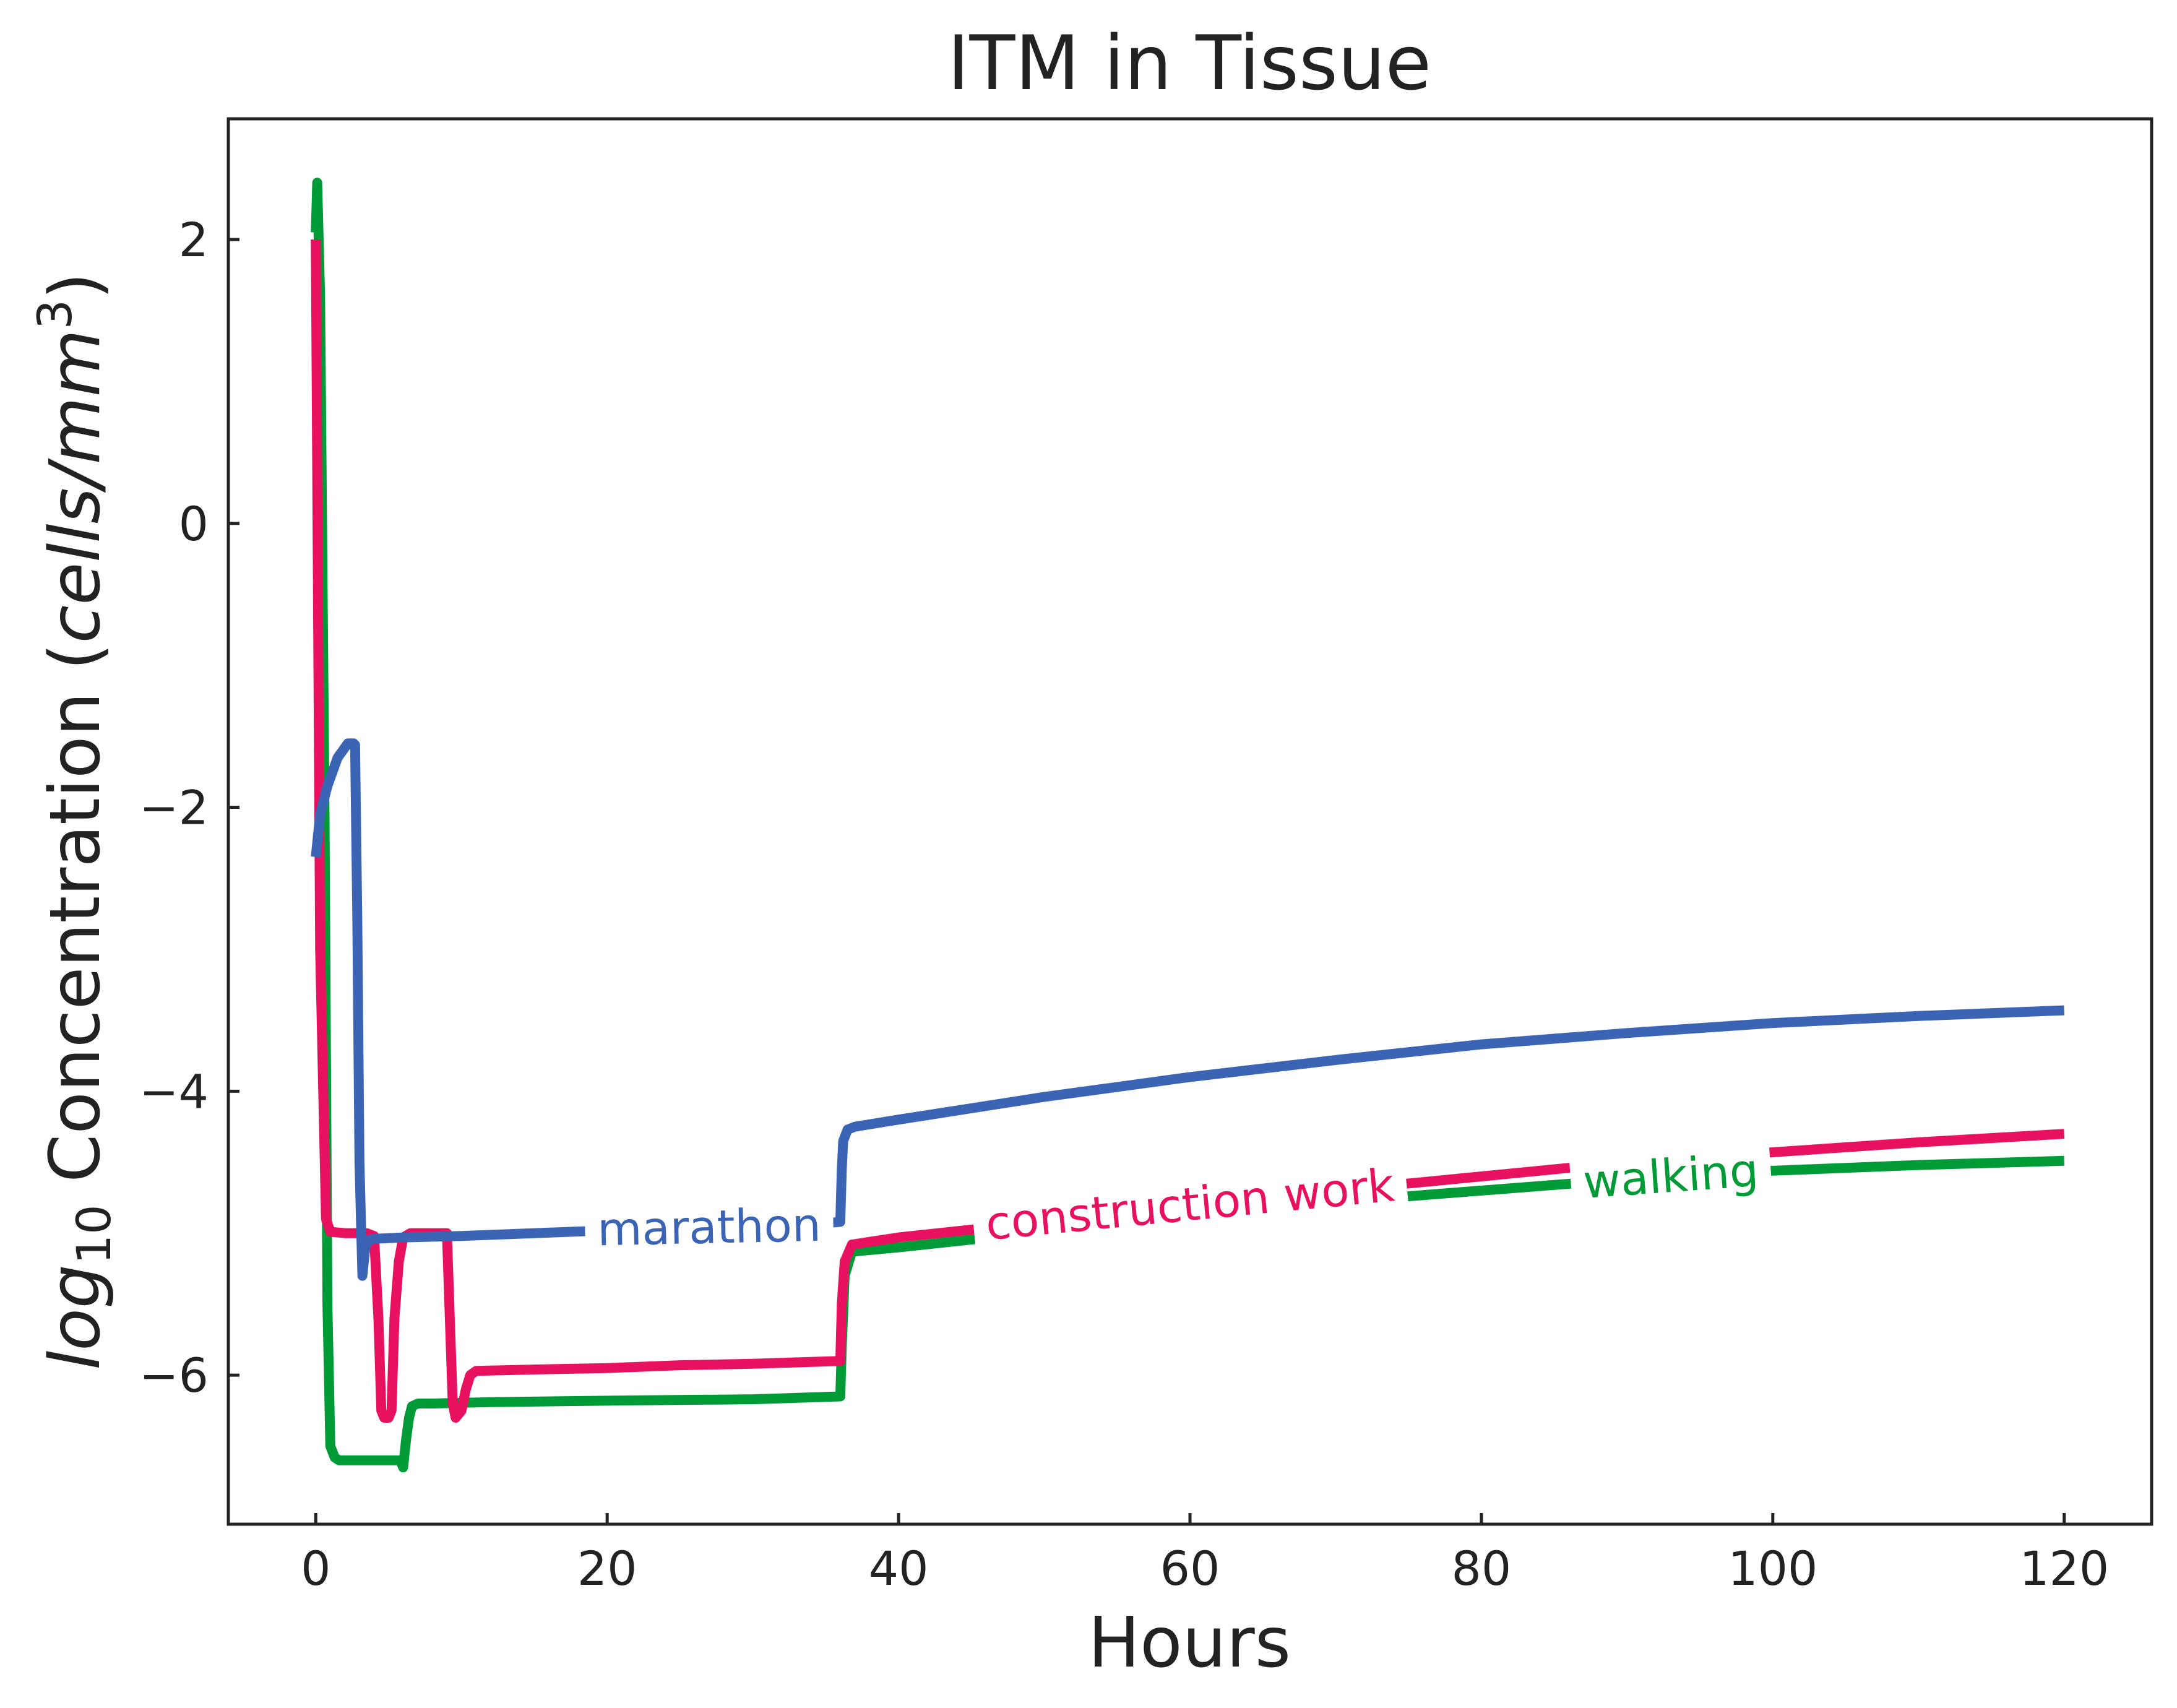 This screenshot has height=1708, width=2177. I want to click on y-axis-label-text: Concentration (, so click(75, 924).